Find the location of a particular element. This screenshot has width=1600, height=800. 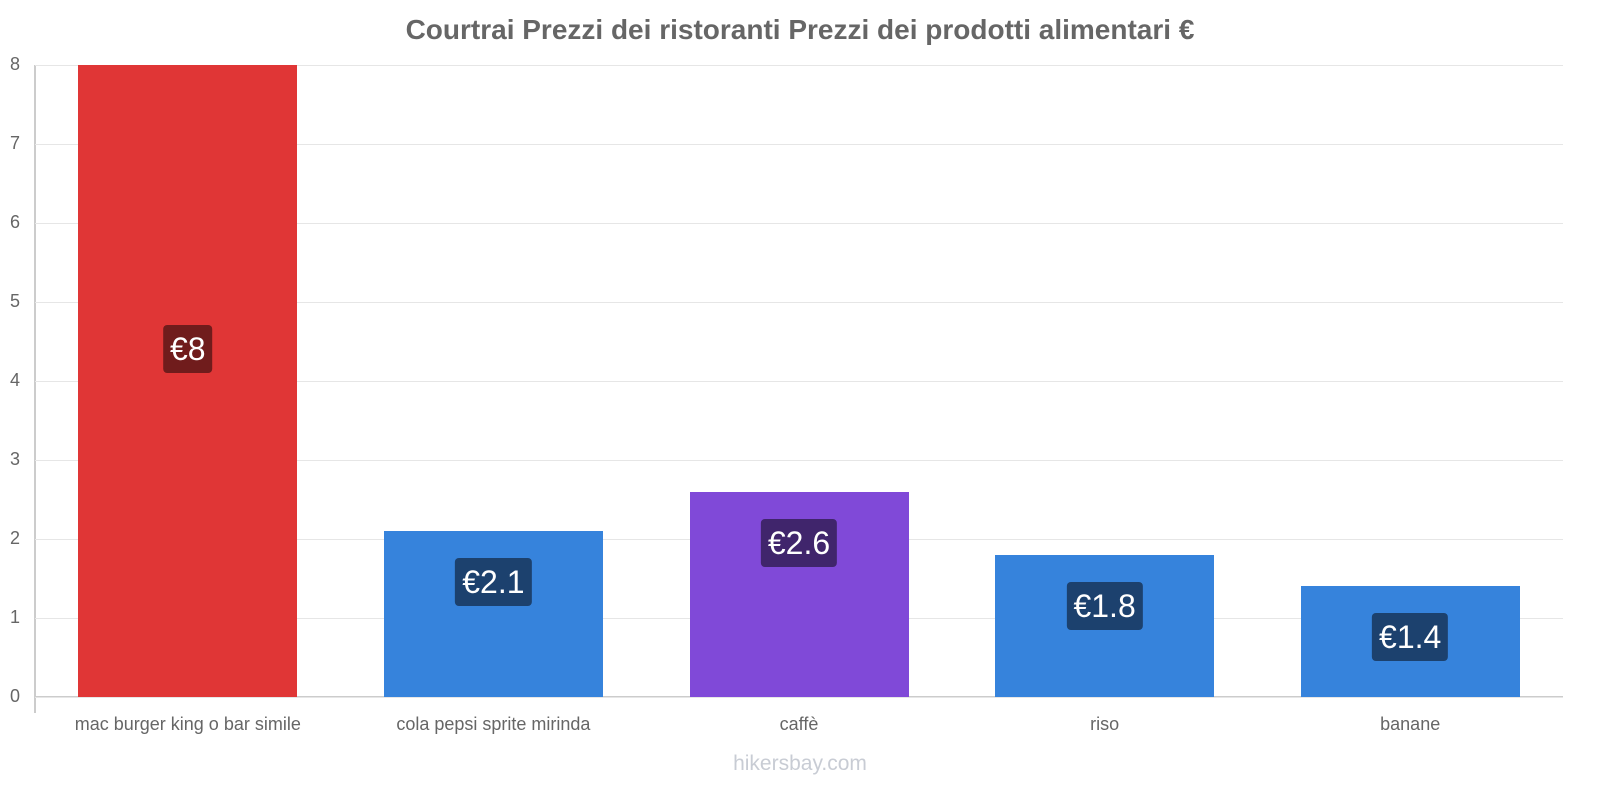

x-category-label: banane is located at coordinates (1410, 724).